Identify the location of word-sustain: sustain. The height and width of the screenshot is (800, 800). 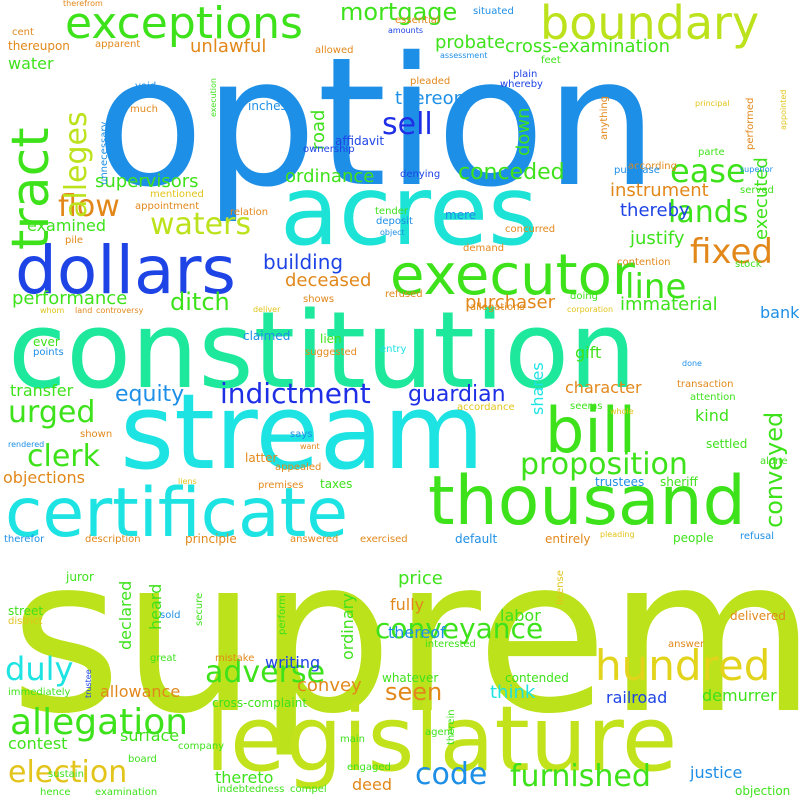
(66, 774).